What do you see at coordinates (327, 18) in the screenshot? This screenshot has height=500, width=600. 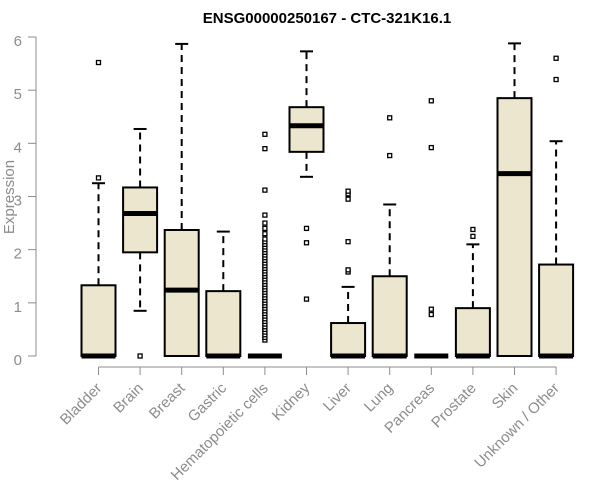 I see `chart-title: ENSG00000250167 - CTC-321K16.1` at bounding box center [327, 18].